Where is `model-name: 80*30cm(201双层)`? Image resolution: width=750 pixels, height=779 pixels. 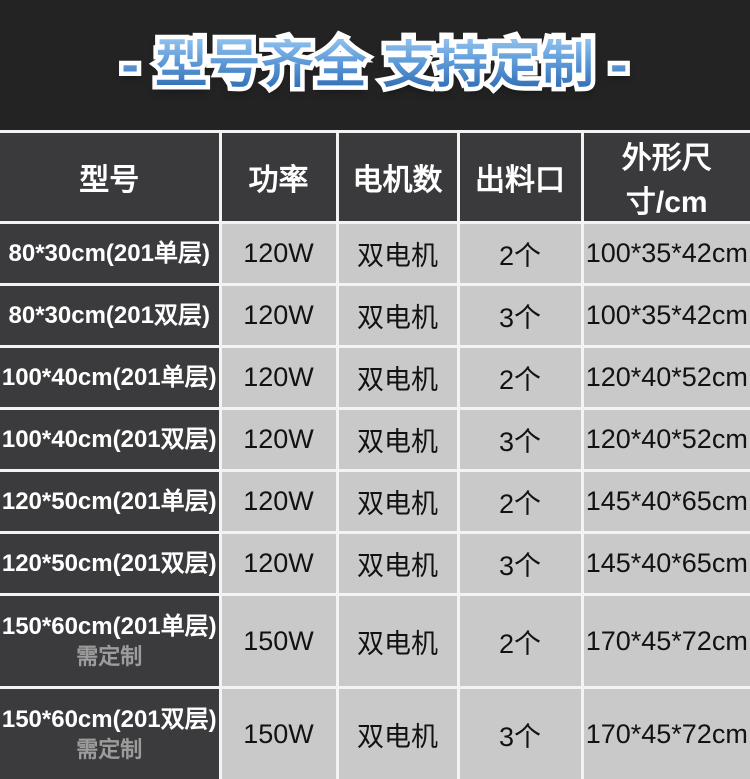
model-name: 80*30cm(201双层) is located at coordinates (109, 316).